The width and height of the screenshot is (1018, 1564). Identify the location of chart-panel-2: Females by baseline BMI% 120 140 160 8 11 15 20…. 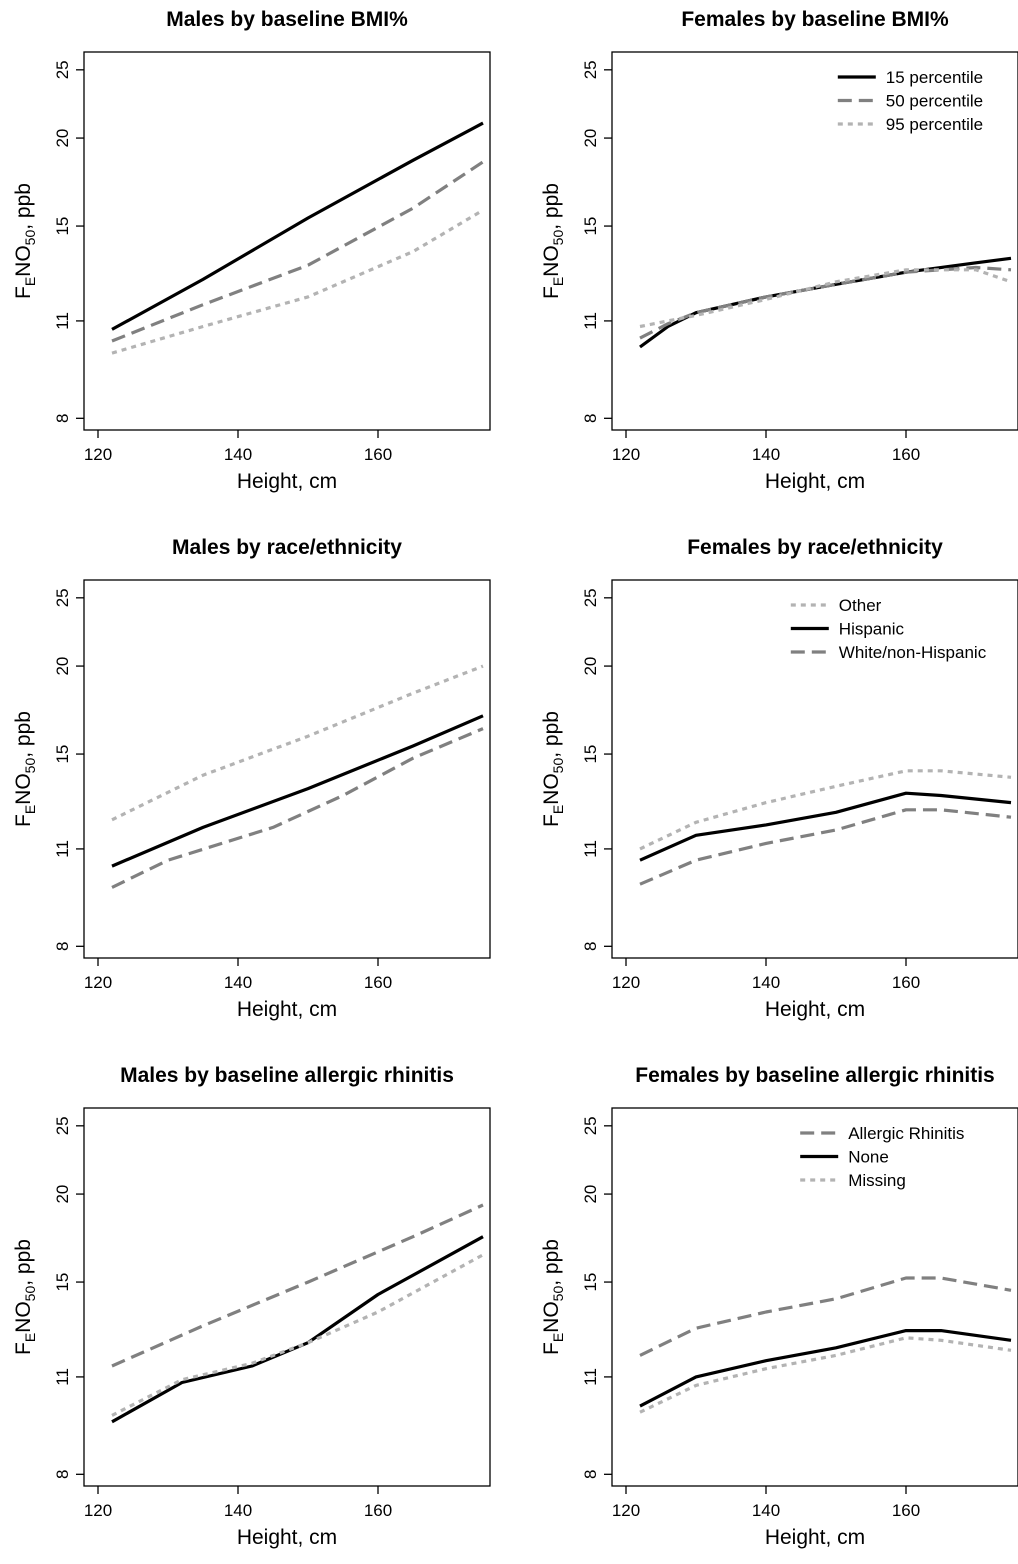
(779, 250).